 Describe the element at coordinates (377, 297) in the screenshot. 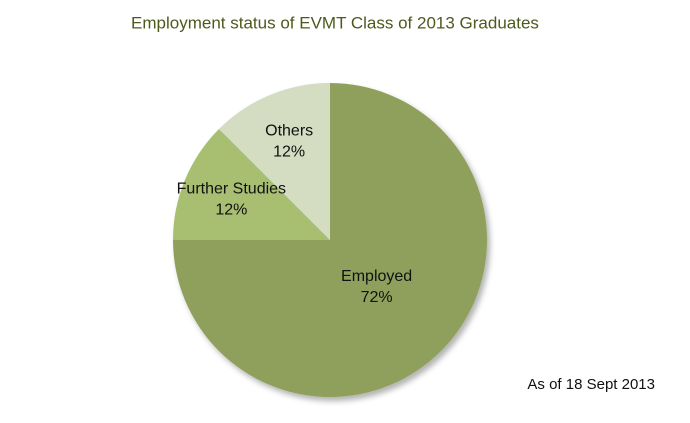

I see `slice-value-label: 72%` at that location.